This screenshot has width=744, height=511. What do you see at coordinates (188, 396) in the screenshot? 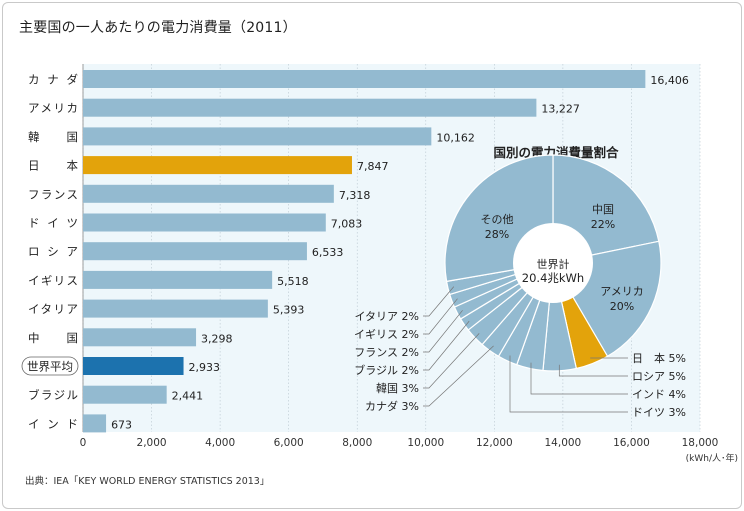
I see `bar-value-label: 2,441` at bounding box center [188, 396].